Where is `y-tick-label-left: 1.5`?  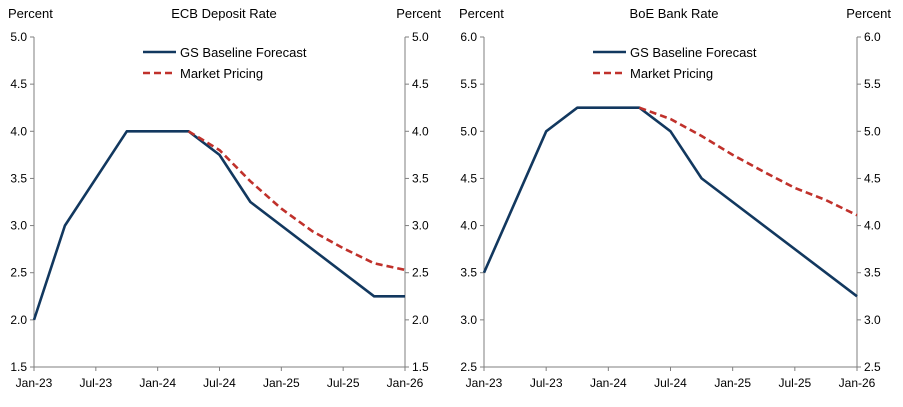
y-tick-label-left: 1.5 is located at coordinates (18, 367).